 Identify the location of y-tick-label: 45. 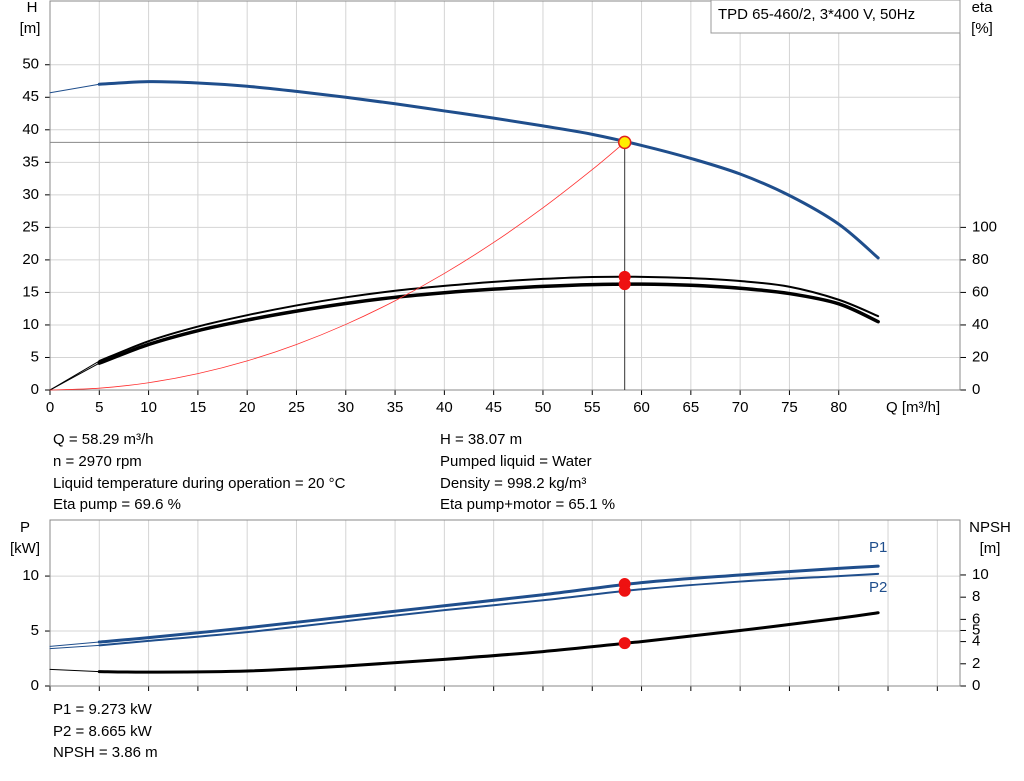
(30, 96).